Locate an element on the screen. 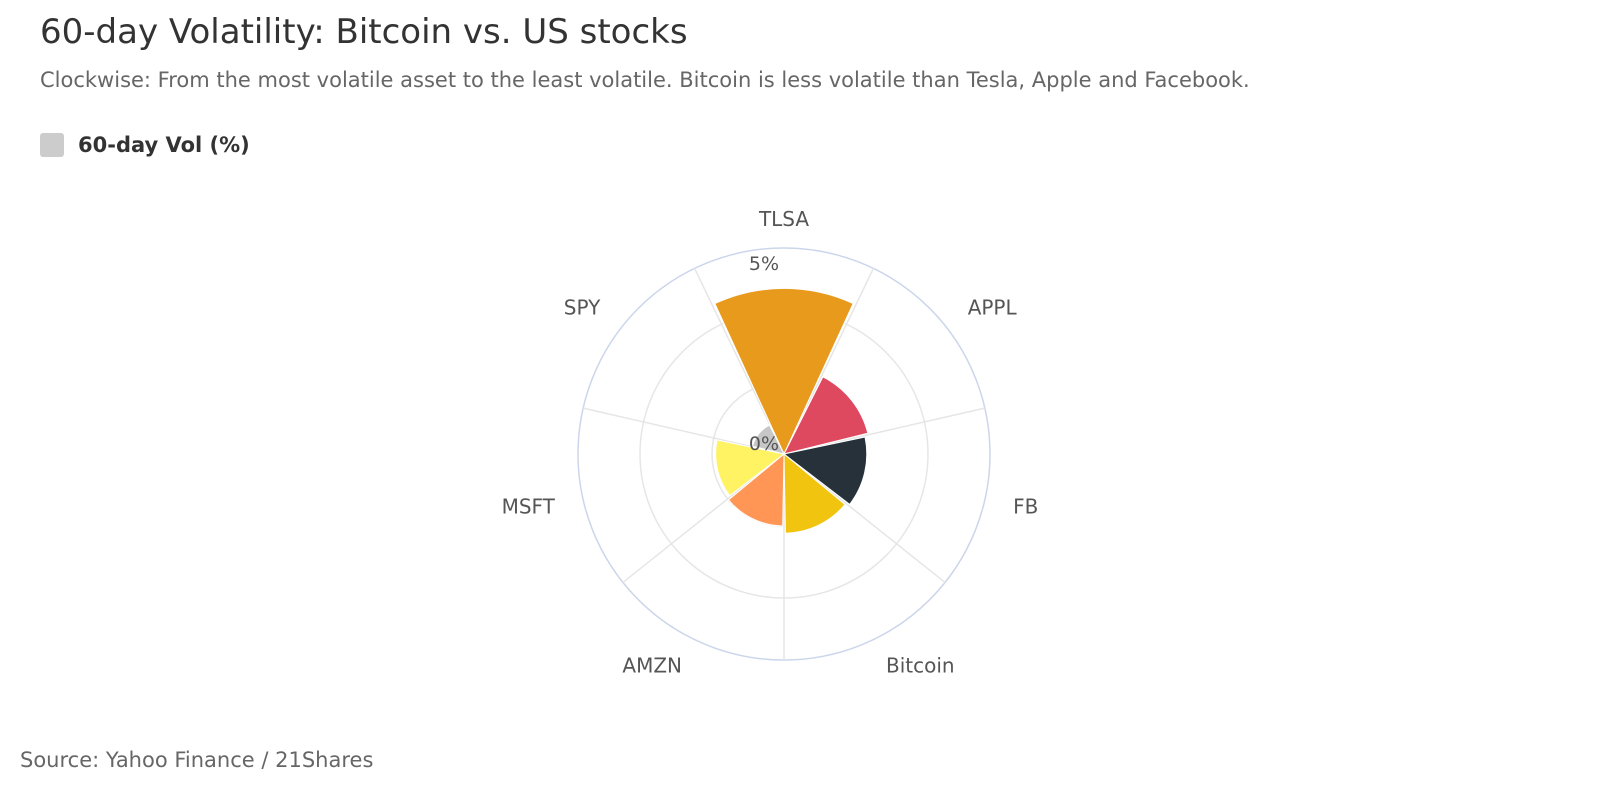  bar-fb is located at coordinates (825, 471).